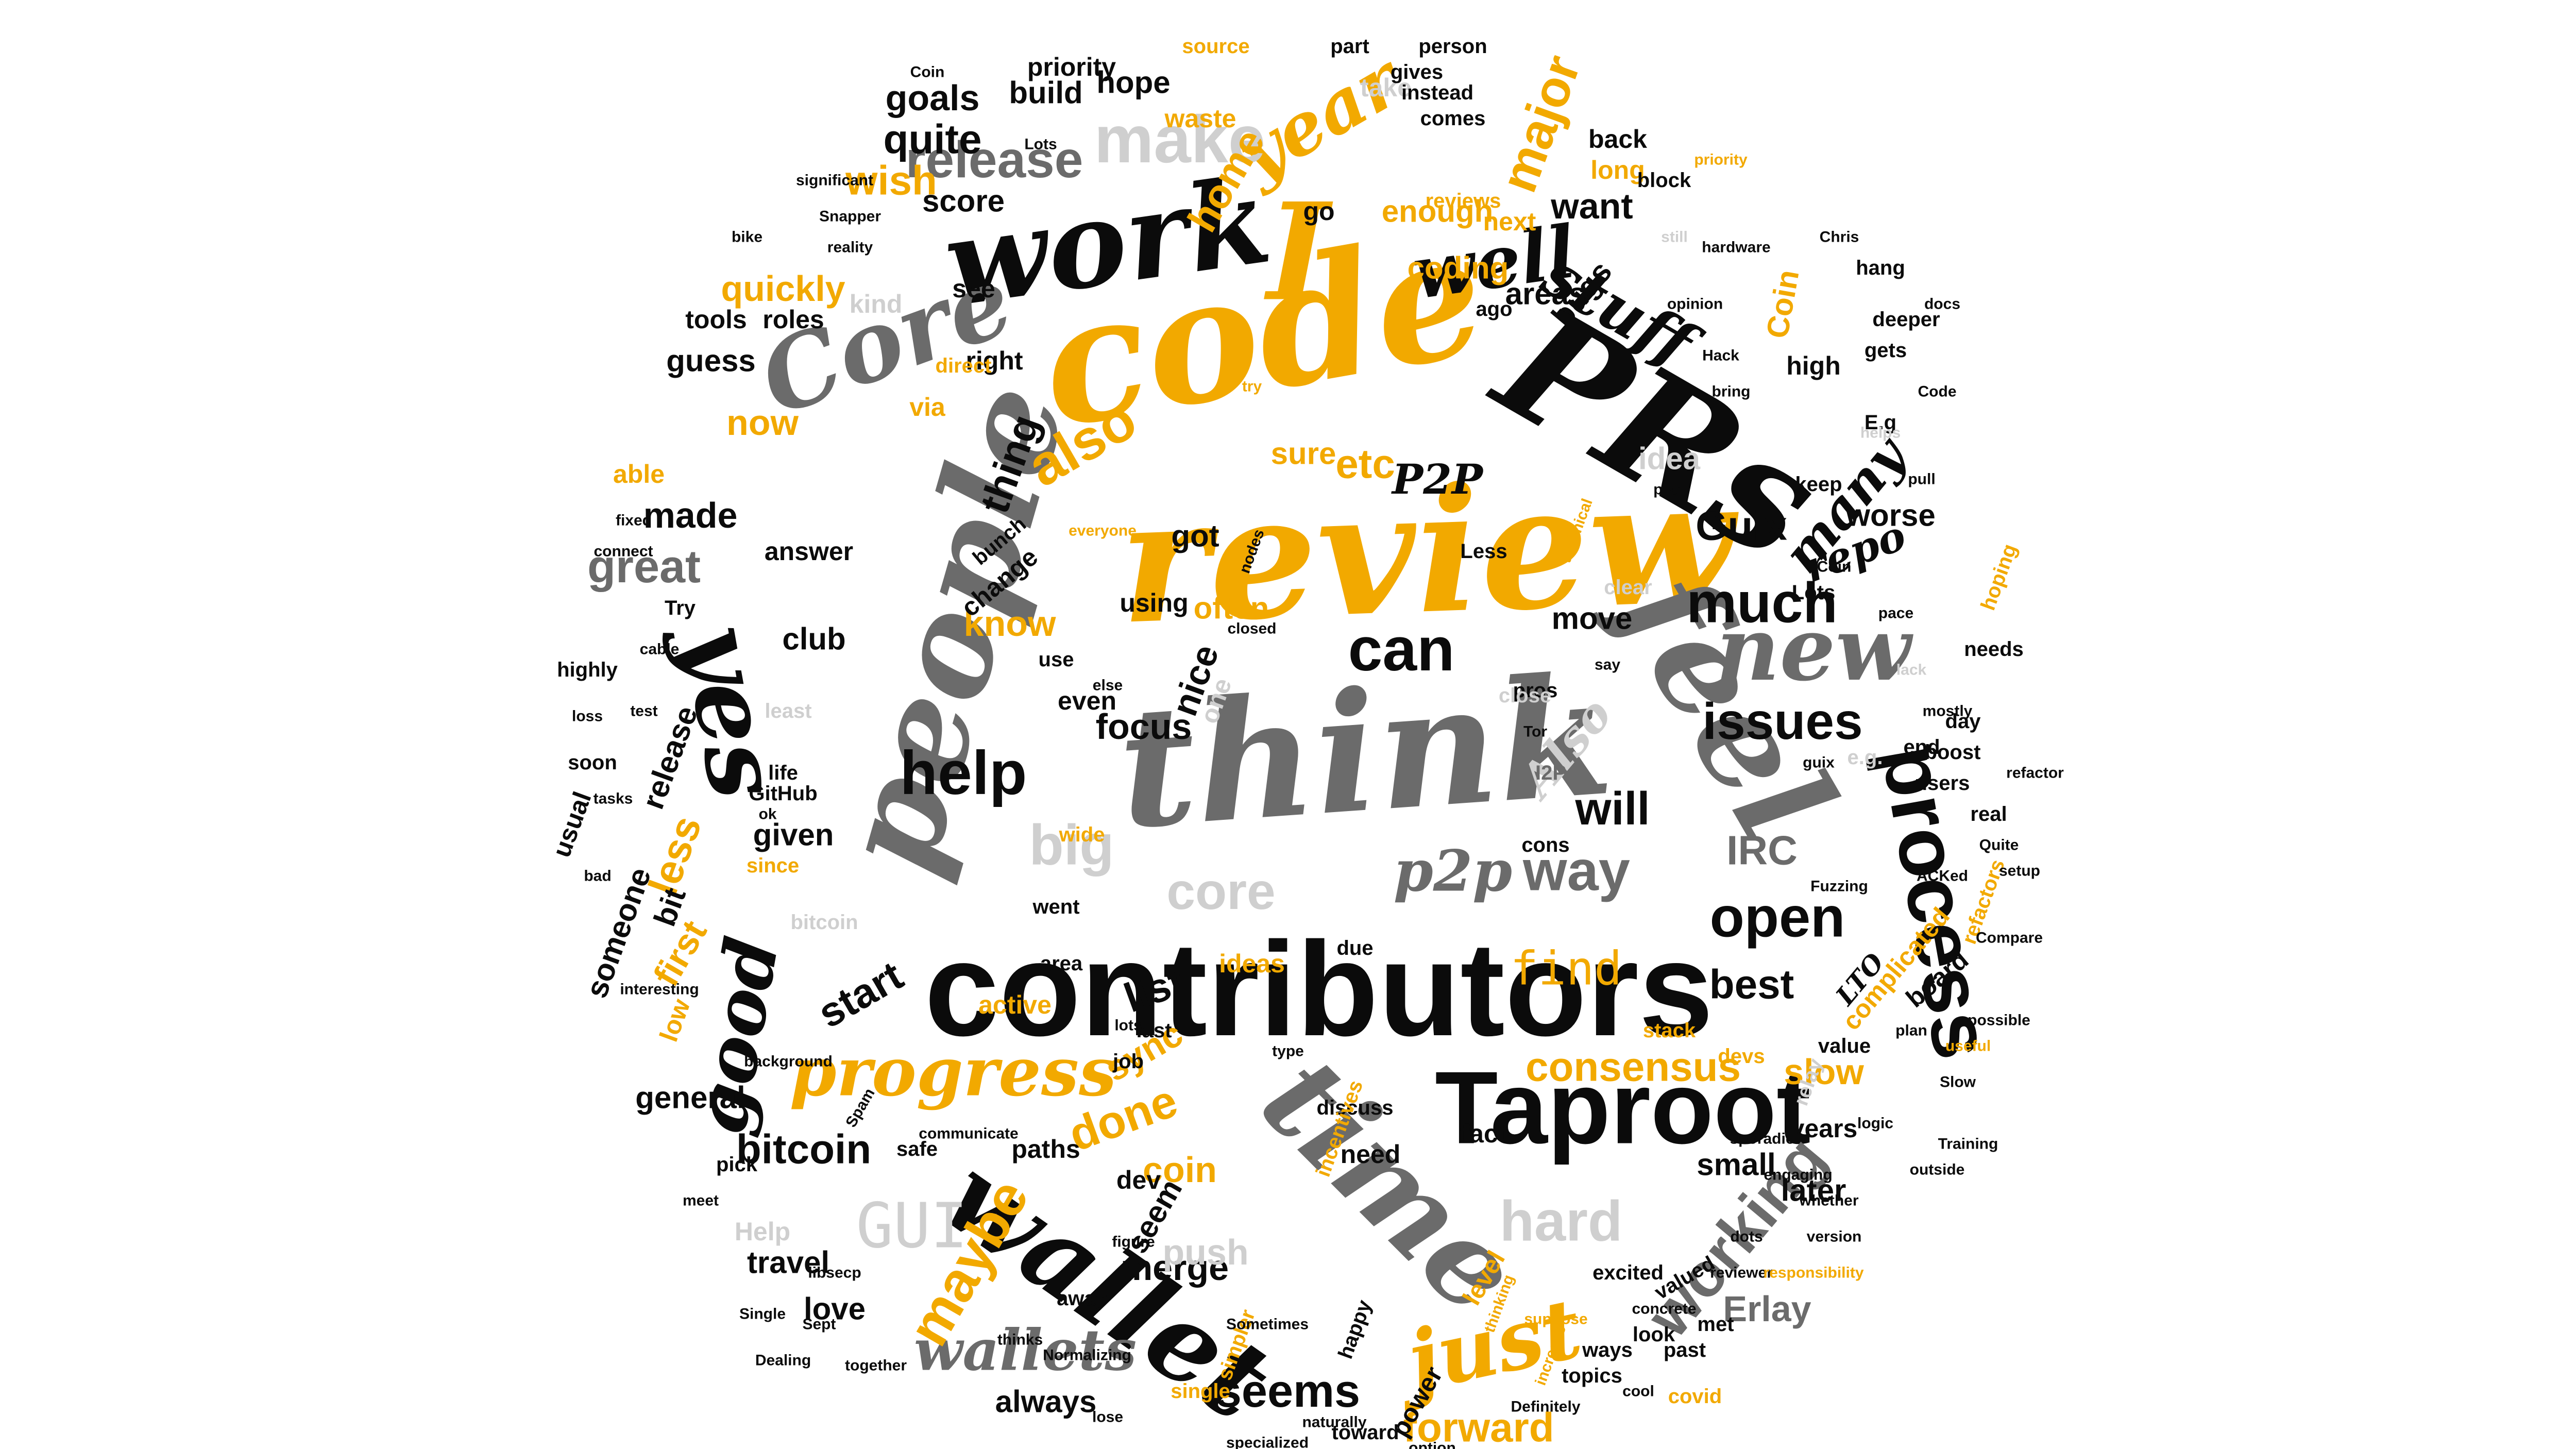 This screenshot has width=2576, height=1449. Describe the element at coordinates (927, 407) in the screenshot. I see `cloud-word-via: via` at that location.